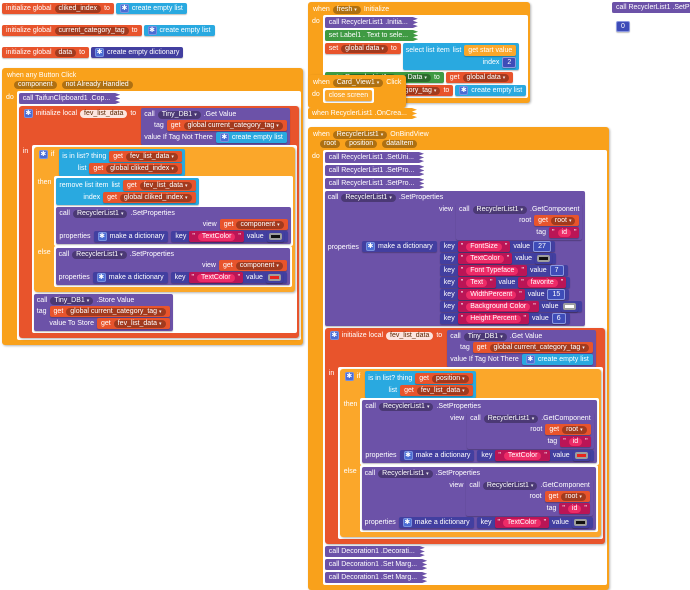 The width and height of the screenshot is (690, 590). Describe the element at coordinates (490, 50) in the screenshot. I see `get-start-value-block: get start value` at that location.